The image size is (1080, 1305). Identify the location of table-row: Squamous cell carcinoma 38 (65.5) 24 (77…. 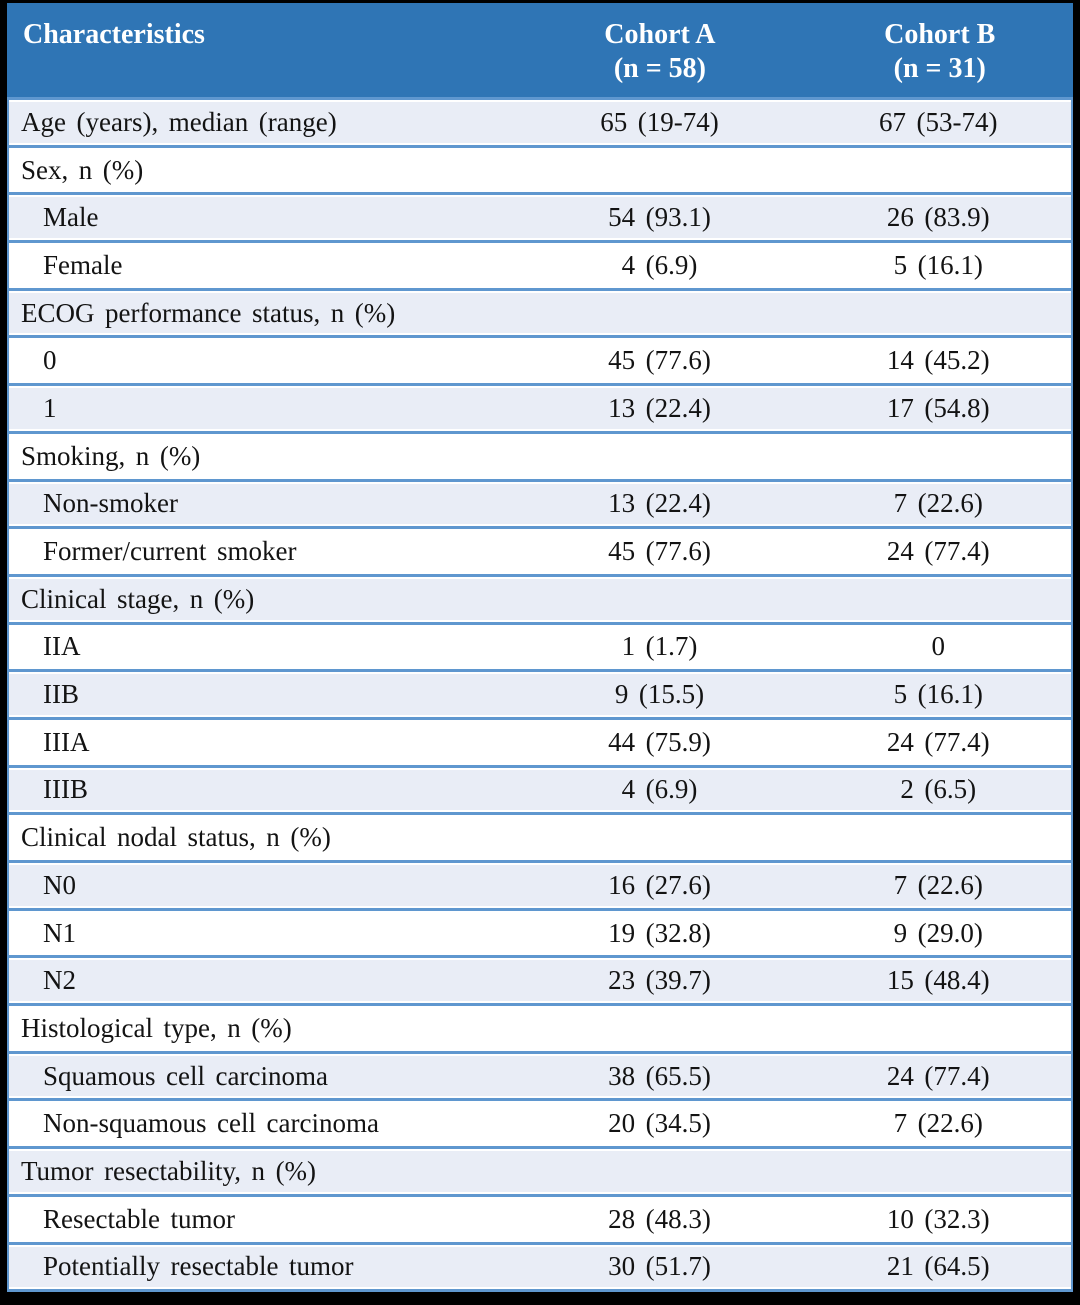
(540, 1074).